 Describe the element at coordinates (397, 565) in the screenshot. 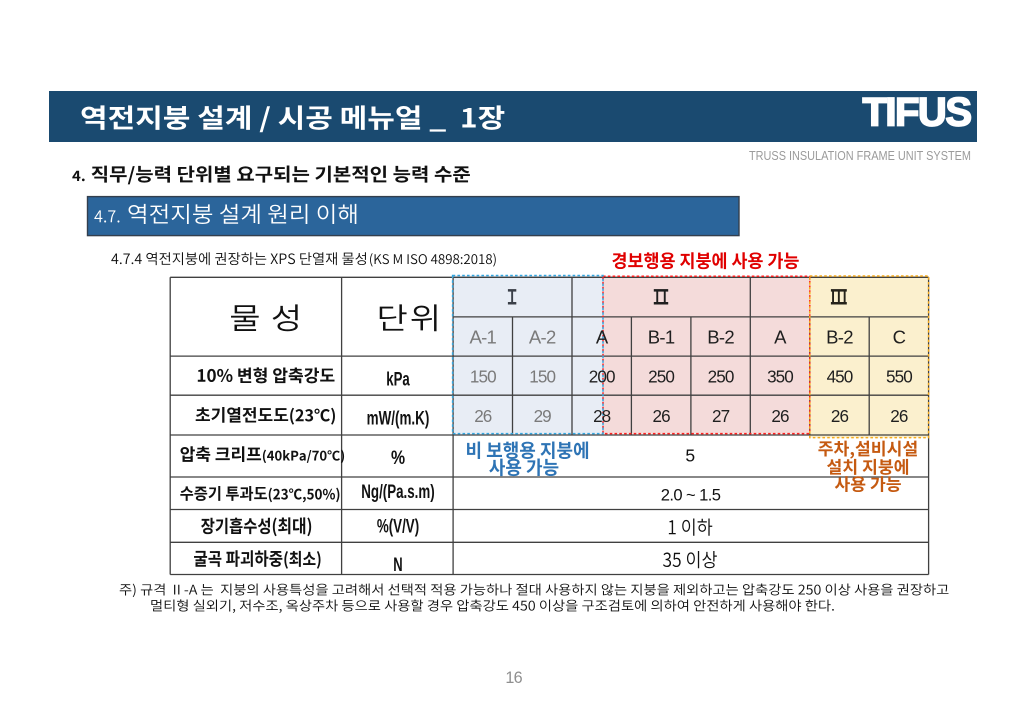

I see `svg-text: N` at that location.